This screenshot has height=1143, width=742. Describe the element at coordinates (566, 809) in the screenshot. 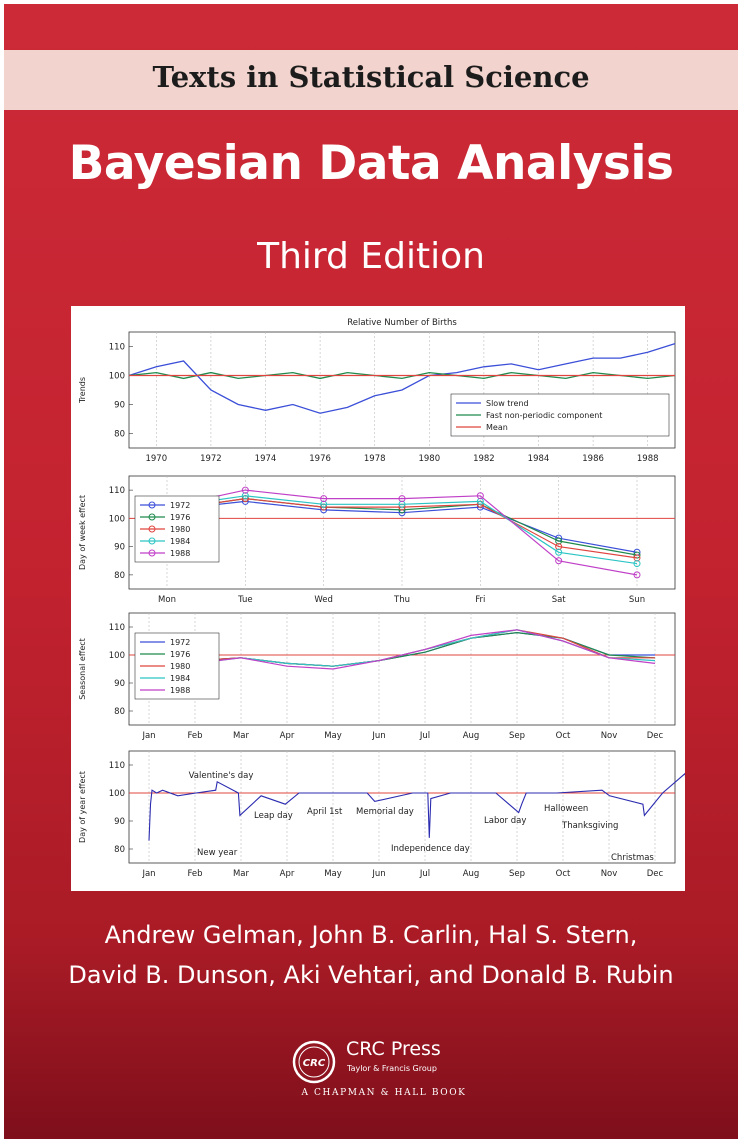

I see `annotation-label: Halloween` at that location.